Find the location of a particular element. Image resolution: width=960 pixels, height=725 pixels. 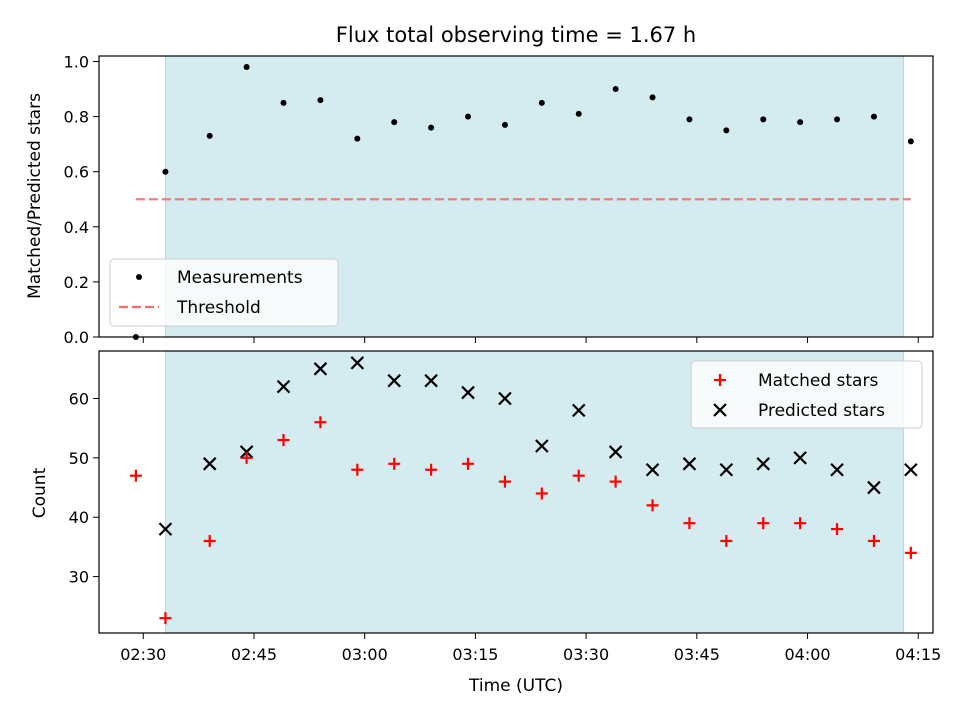

legend-matched-label: Matched stars is located at coordinates (818, 381).